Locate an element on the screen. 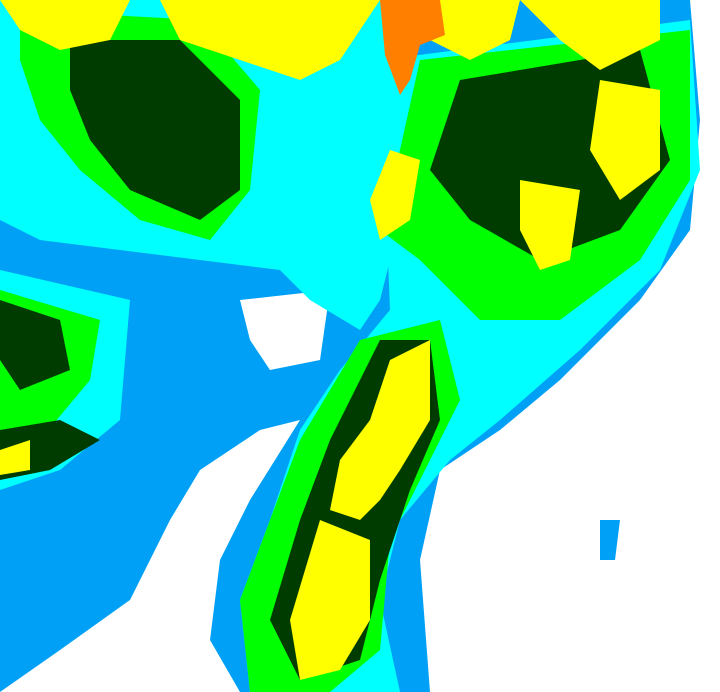 The image size is (720, 692). echo-orange is located at coordinates (412, 47).